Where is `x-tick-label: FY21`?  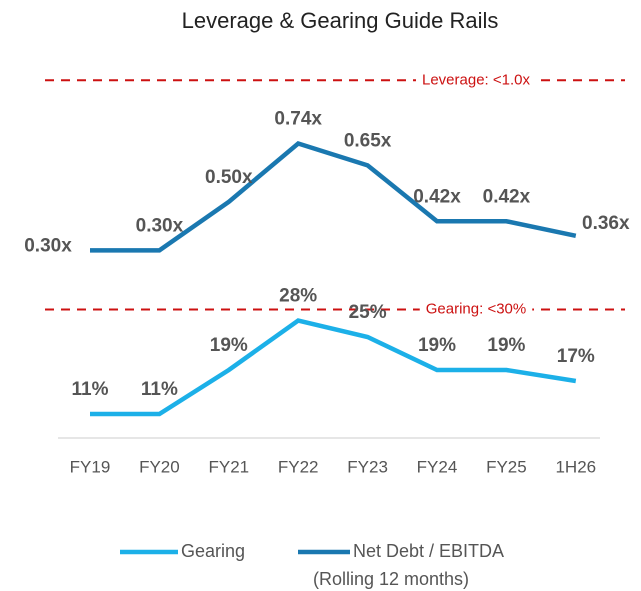
x-tick-label: FY21 is located at coordinates (228, 466).